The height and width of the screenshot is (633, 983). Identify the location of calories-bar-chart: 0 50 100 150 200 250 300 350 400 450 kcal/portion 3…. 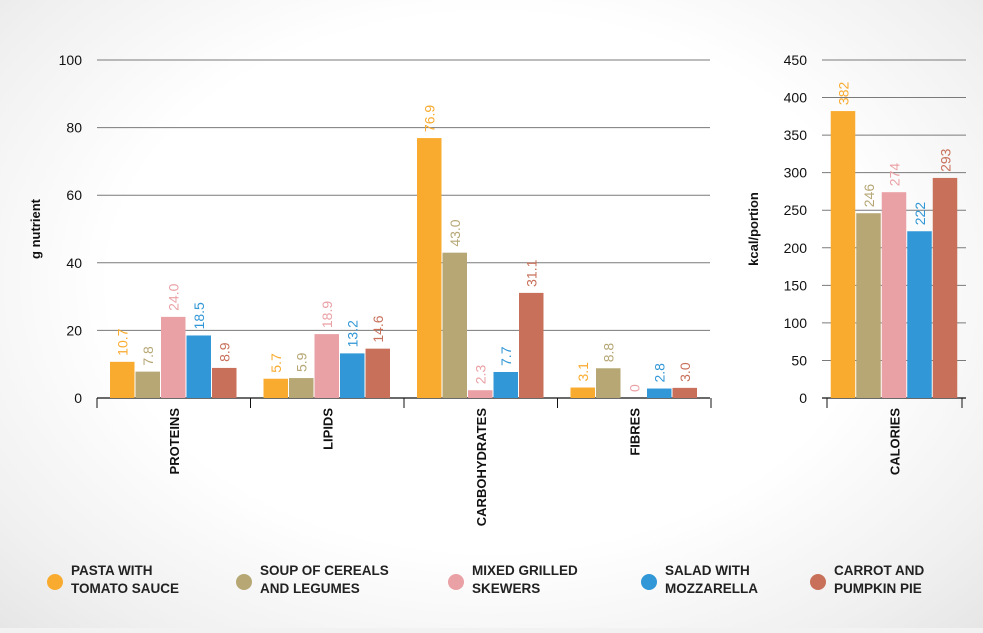
(856, 263).